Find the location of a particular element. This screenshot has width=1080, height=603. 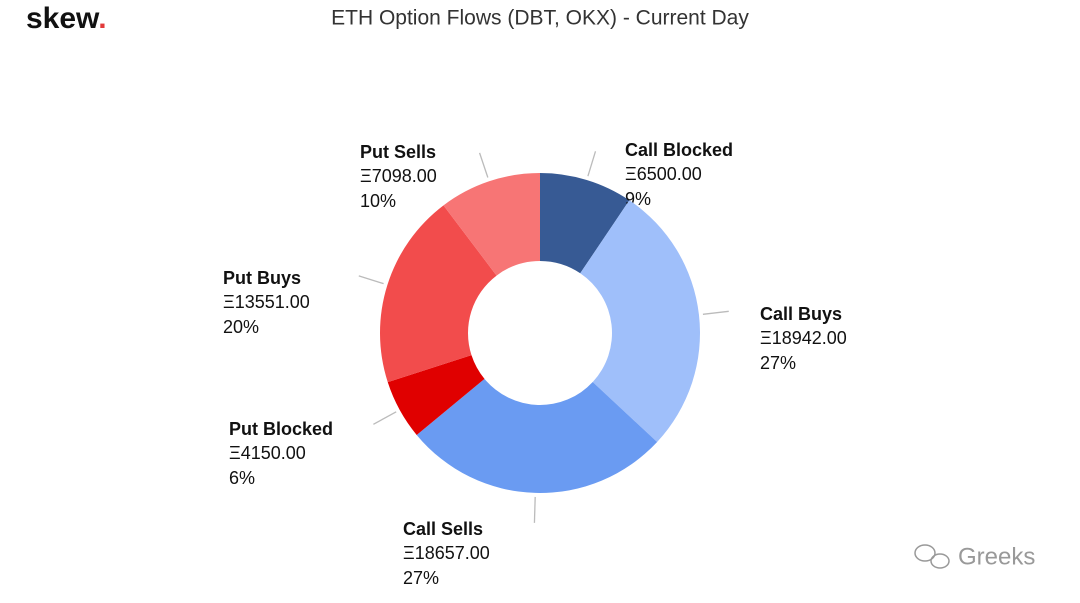

watermark: Greeks is located at coordinates (996, 556).